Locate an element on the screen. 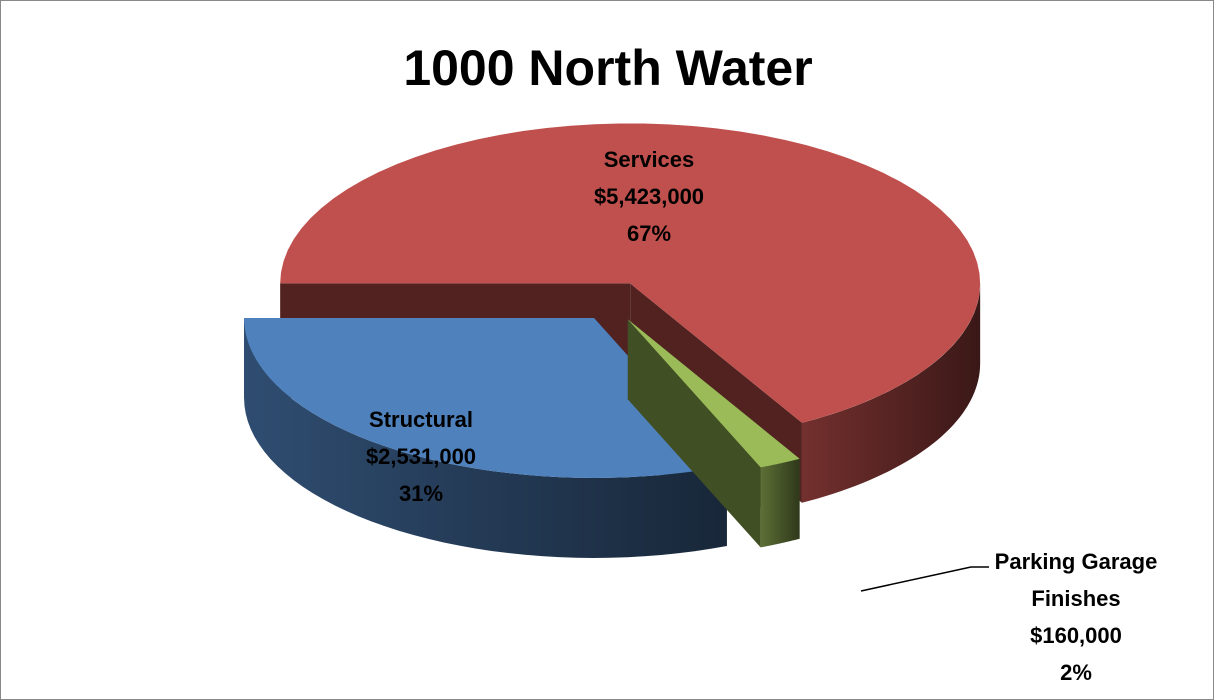 The height and width of the screenshot is (700, 1214). data-label-line: $2,531,000 is located at coordinates (421, 456).